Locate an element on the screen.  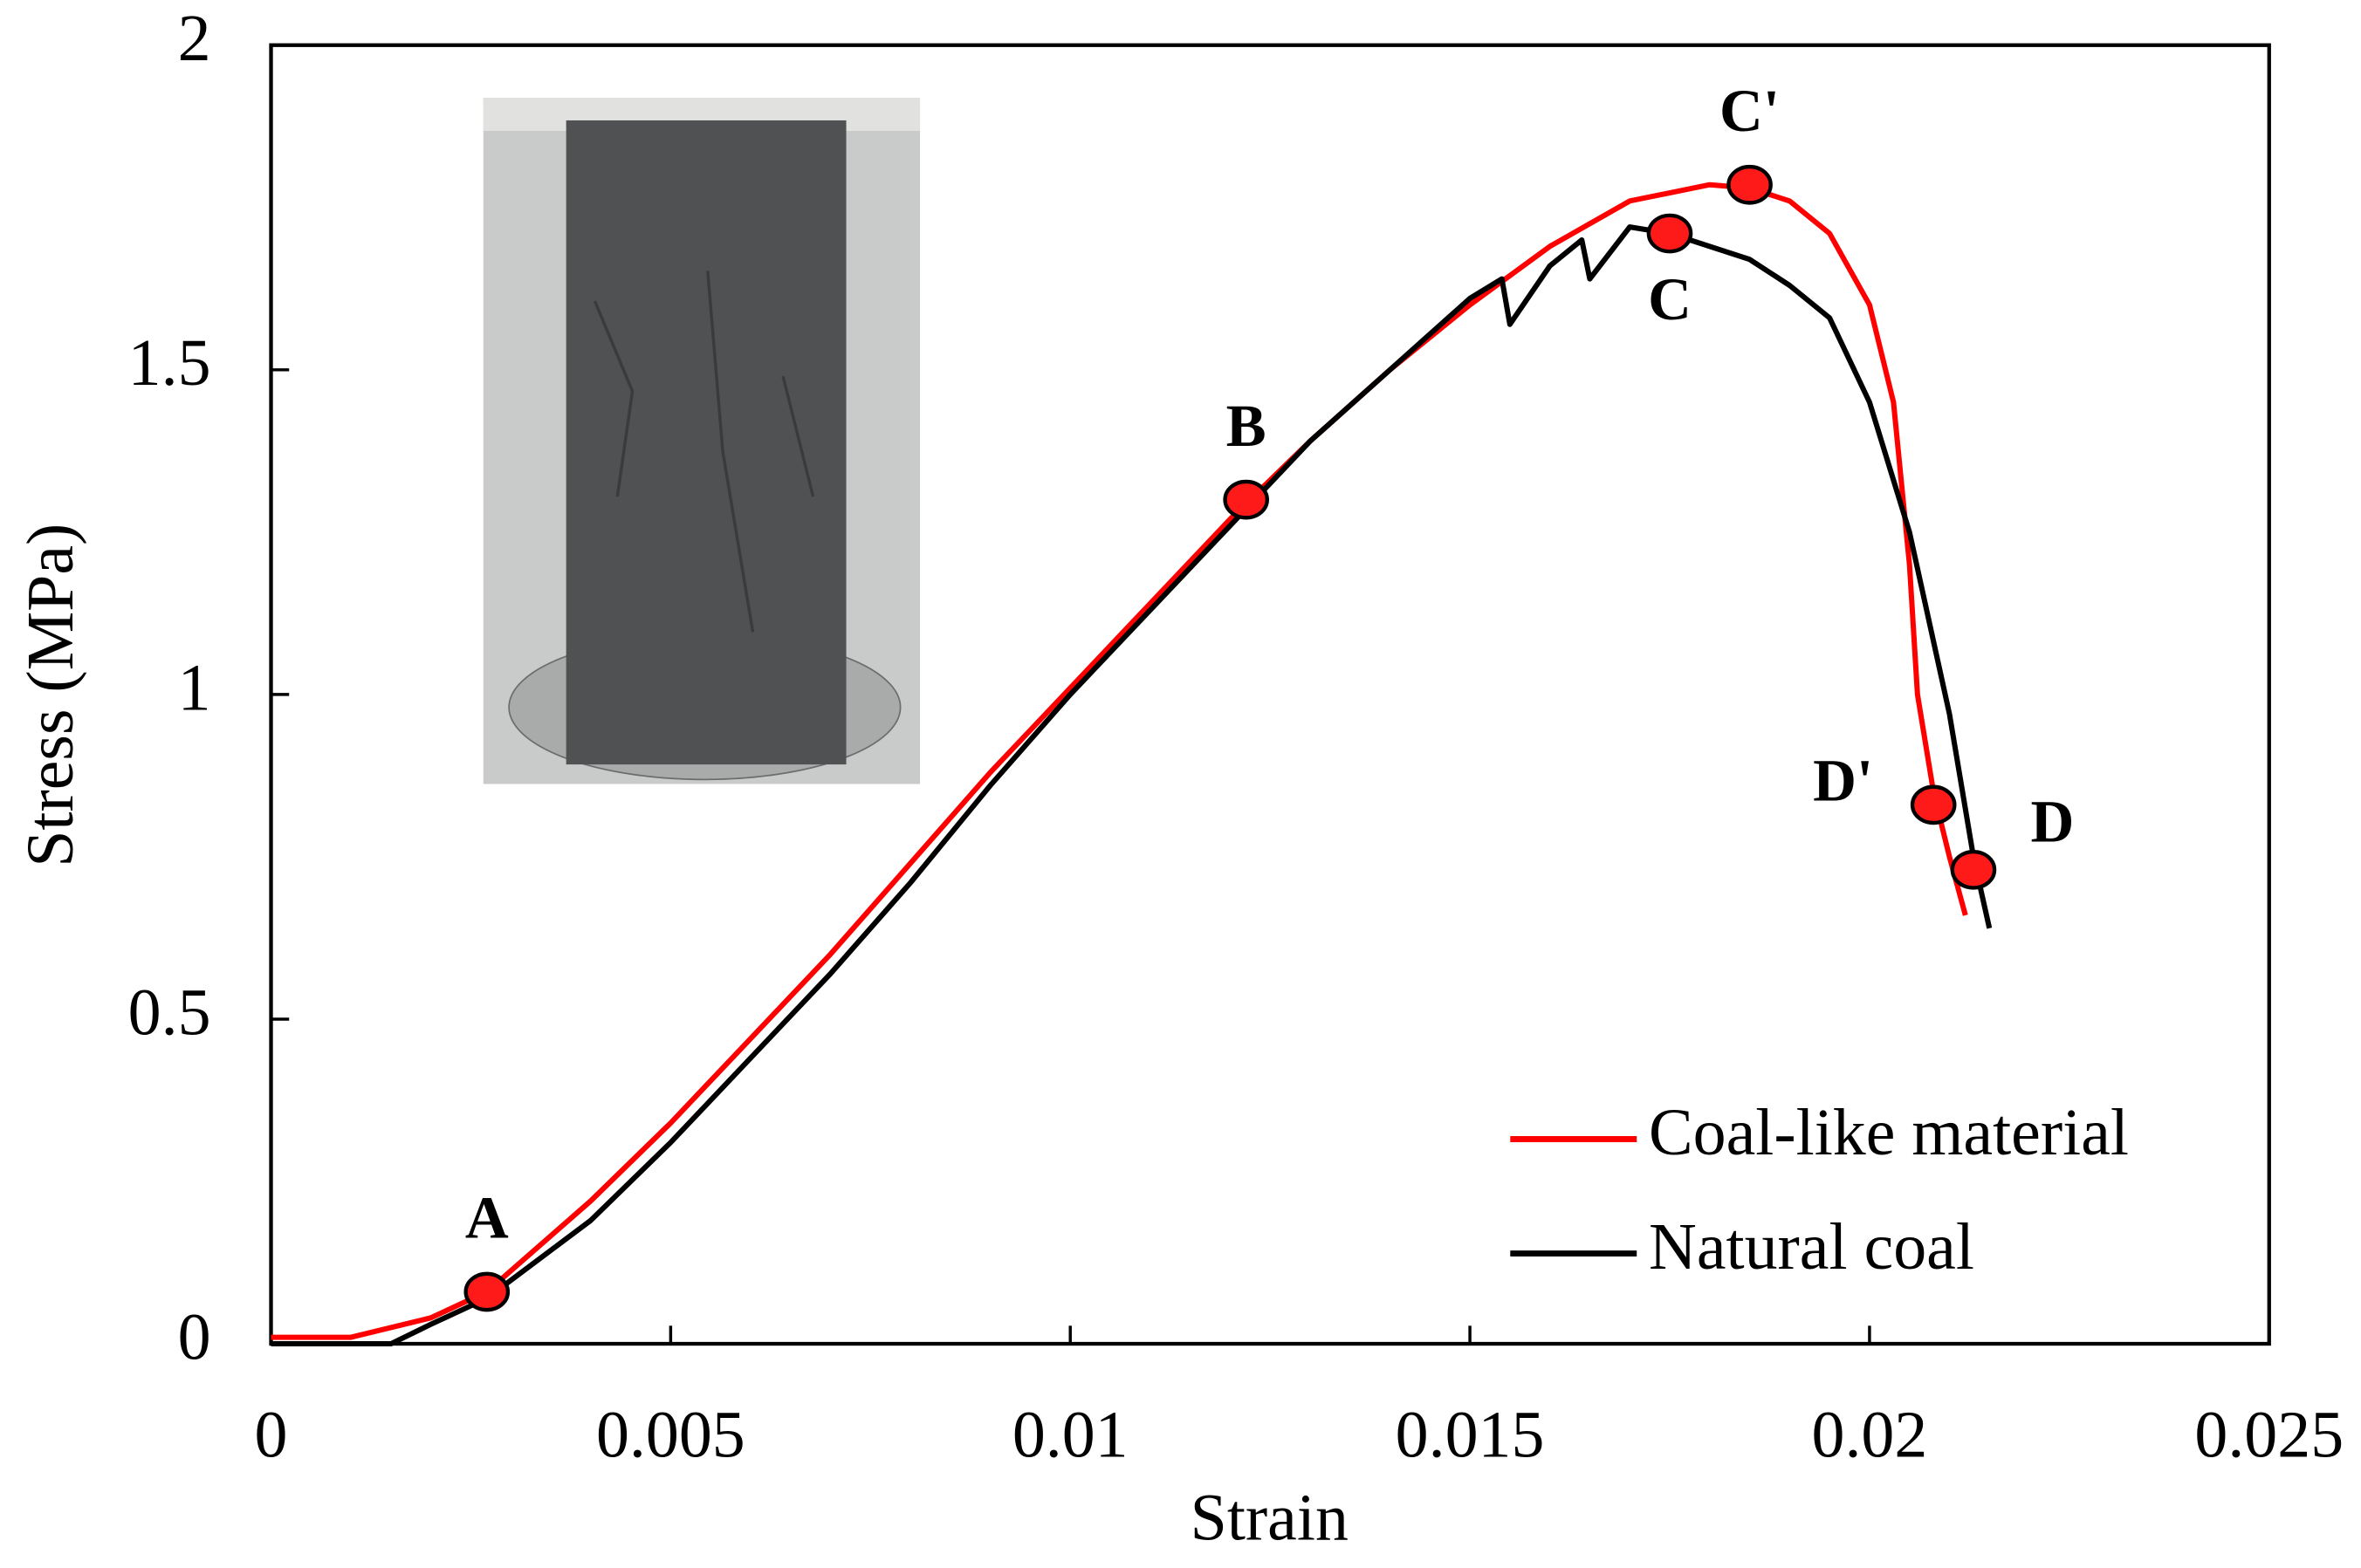
y-tick-label: 1 is located at coordinates (194, 687).